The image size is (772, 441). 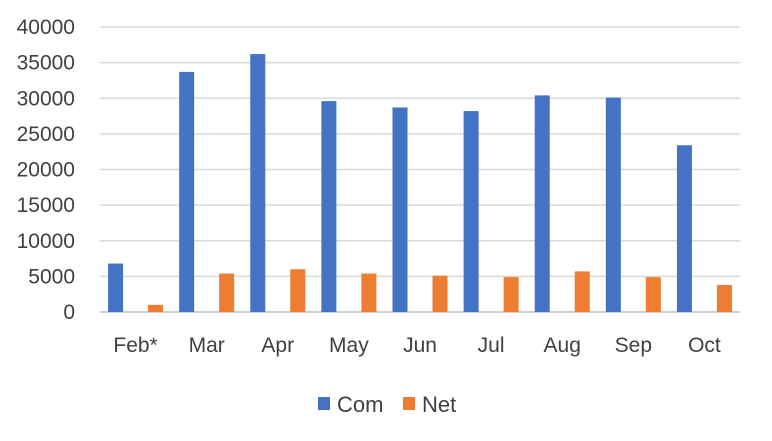 I want to click on legend-label: Com, so click(x=360, y=404).